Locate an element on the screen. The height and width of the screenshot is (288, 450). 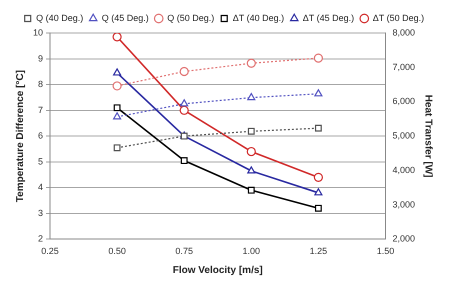
x-axis-title: Flow Velocity [m/s] is located at coordinates (217, 270).